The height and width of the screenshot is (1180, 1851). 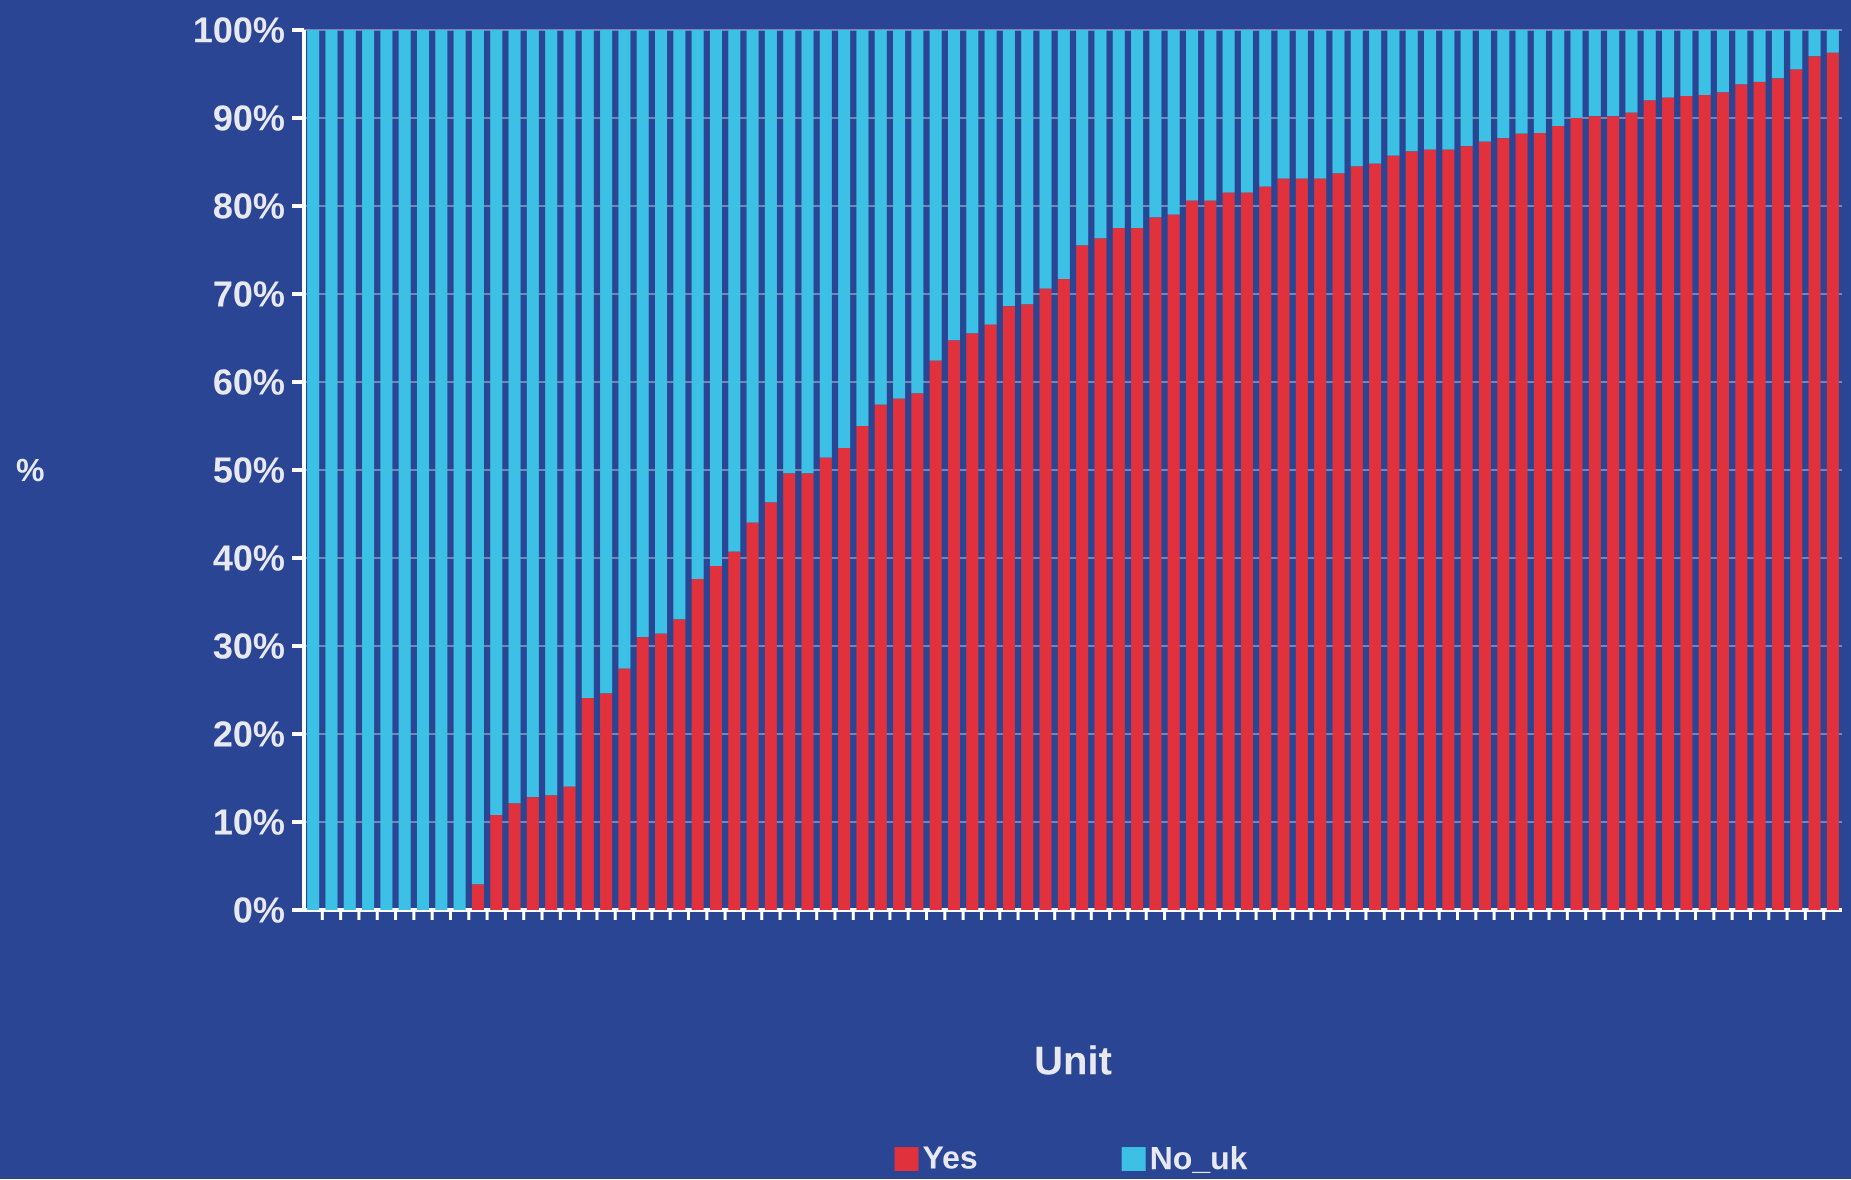 I want to click on y-tick-label: 70%, so click(x=249, y=294).